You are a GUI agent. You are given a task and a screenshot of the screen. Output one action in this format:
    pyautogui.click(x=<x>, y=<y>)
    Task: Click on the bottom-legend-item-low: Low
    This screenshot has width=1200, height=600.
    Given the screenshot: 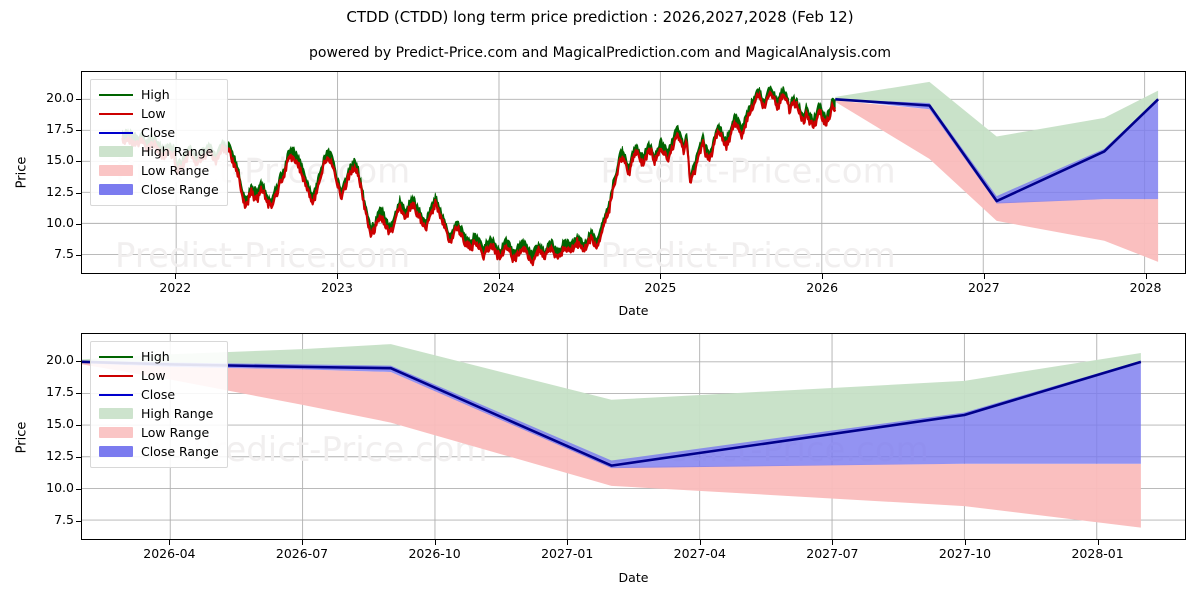 What is the action you would take?
    pyautogui.click(x=159, y=375)
    